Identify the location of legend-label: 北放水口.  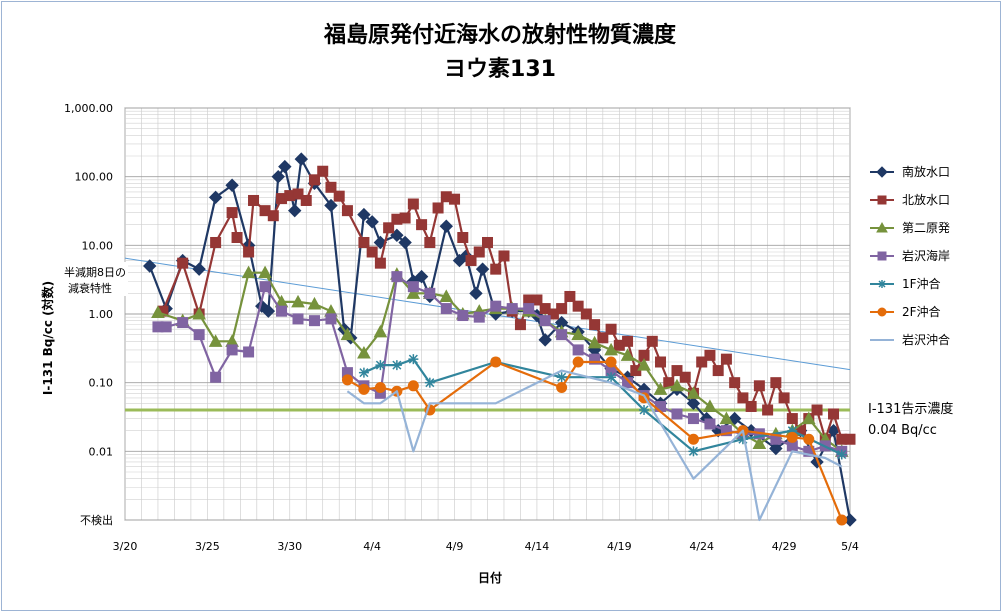
(926, 199).